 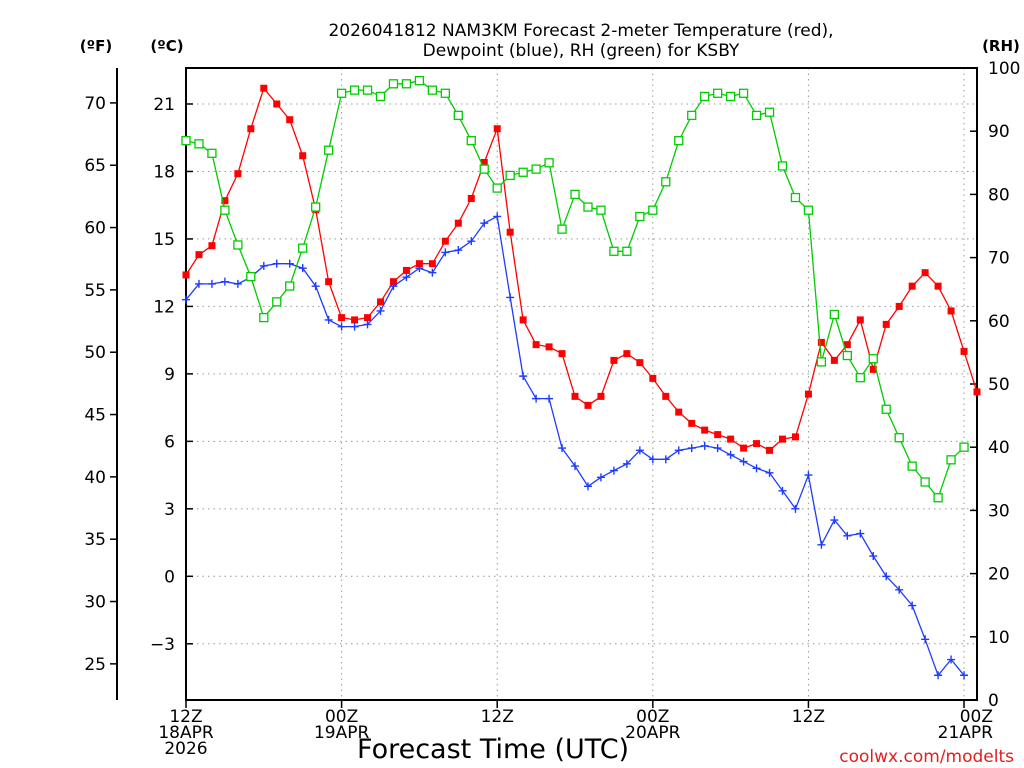 What do you see at coordinates (96, 46) in the screenshot?
I see `fahrenheit-unit-label: (ºF)` at bounding box center [96, 46].